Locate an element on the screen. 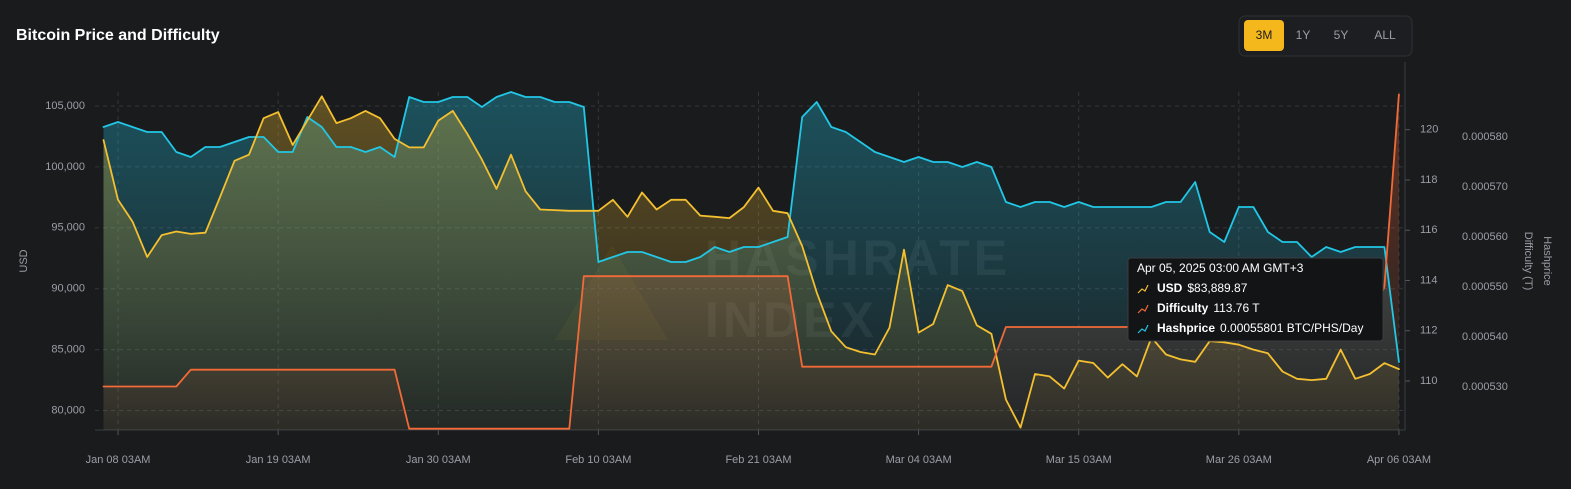  y-axis-label: USD is located at coordinates (24, 260).